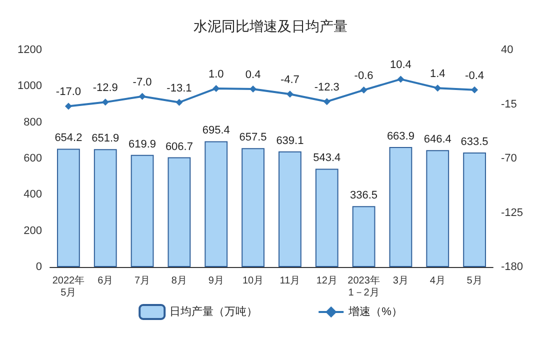 Image resolution: width=541 pixels, height=337 pixels. I want to click on chart-title: 水泥同比增速及日均产量, so click(271, 26).